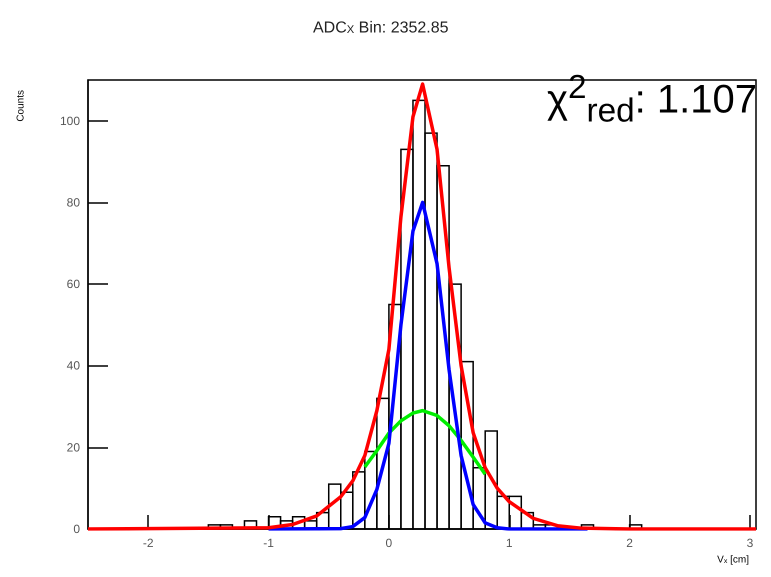 The height and width of the screenshot is (577, 771). What do you see at coordinates (750, 543) in the screenshot?
I see `x-tick-label: 3` at bounding box center [750, 543].